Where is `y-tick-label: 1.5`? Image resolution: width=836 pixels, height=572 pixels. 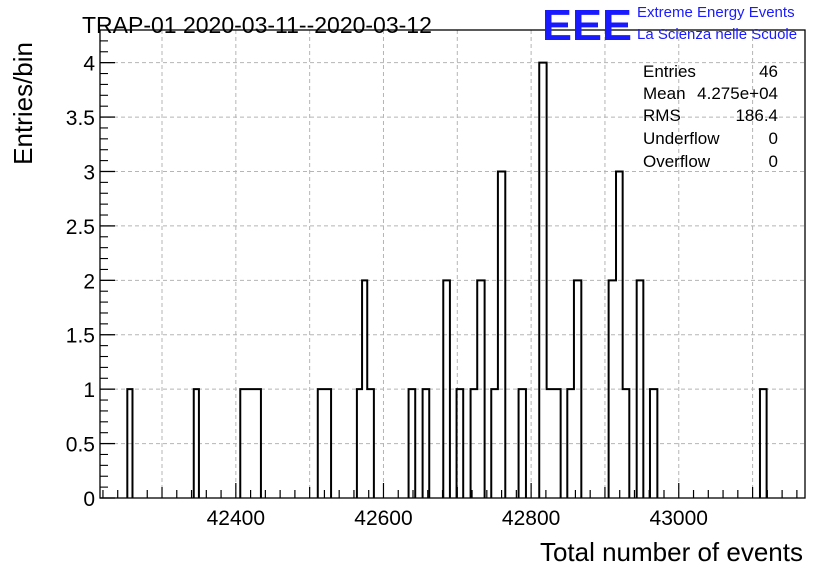 y-tick-label: 1.5 is located at coordinates (80, 336).